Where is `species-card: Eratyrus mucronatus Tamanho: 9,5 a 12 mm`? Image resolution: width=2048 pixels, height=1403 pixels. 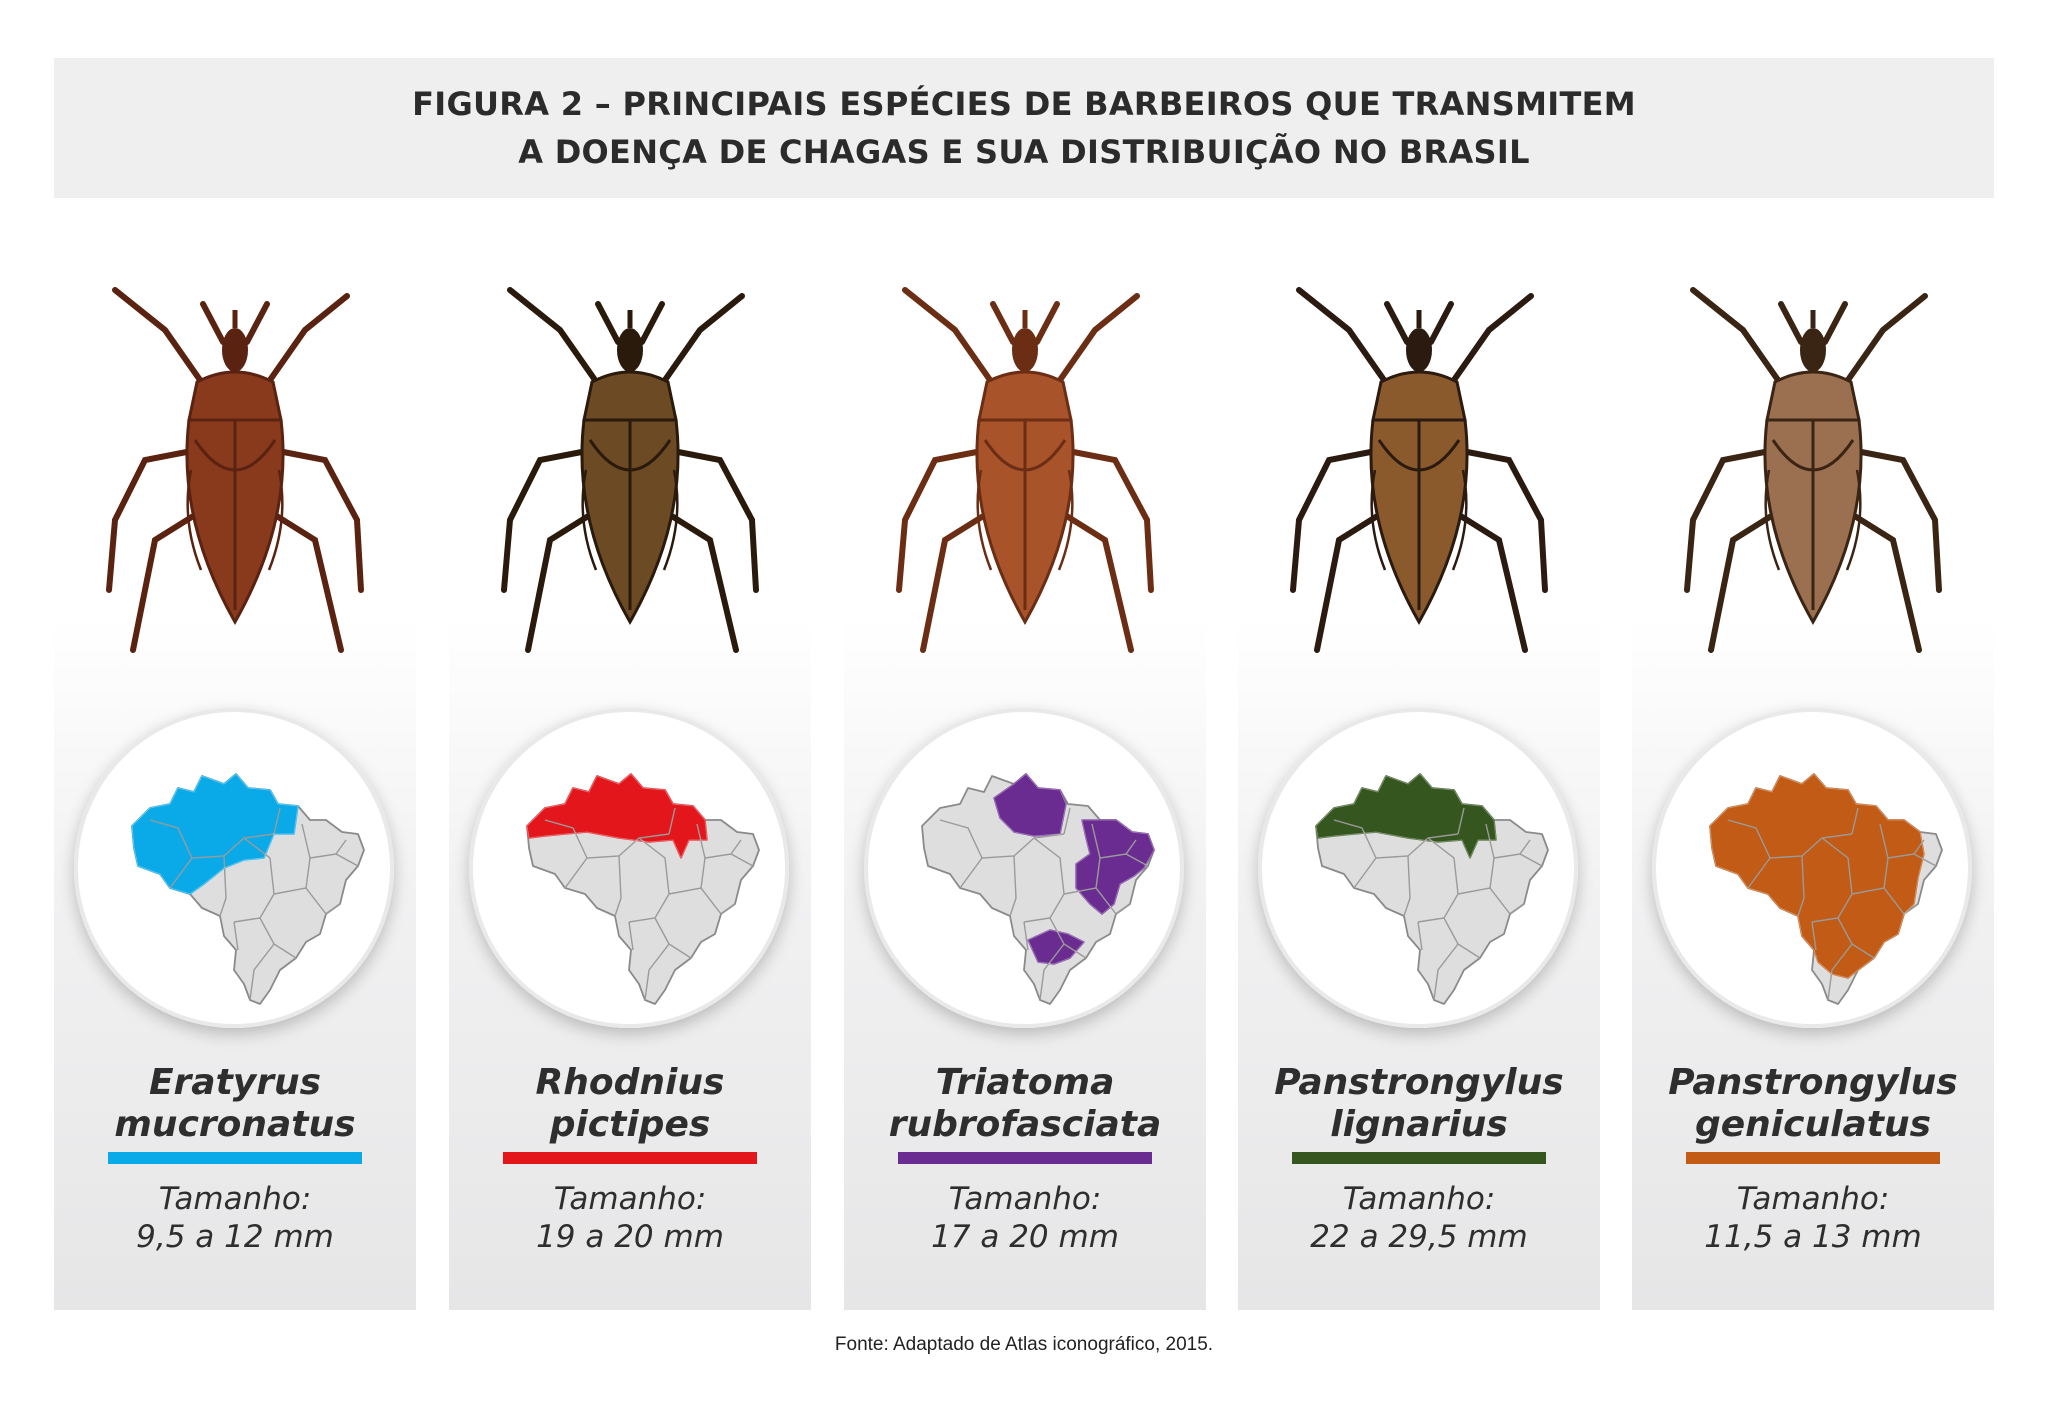
species-card: Eratyrus mucronatus Tamanho: 9,5 a 12 mm is located at coordinates (235, 770).